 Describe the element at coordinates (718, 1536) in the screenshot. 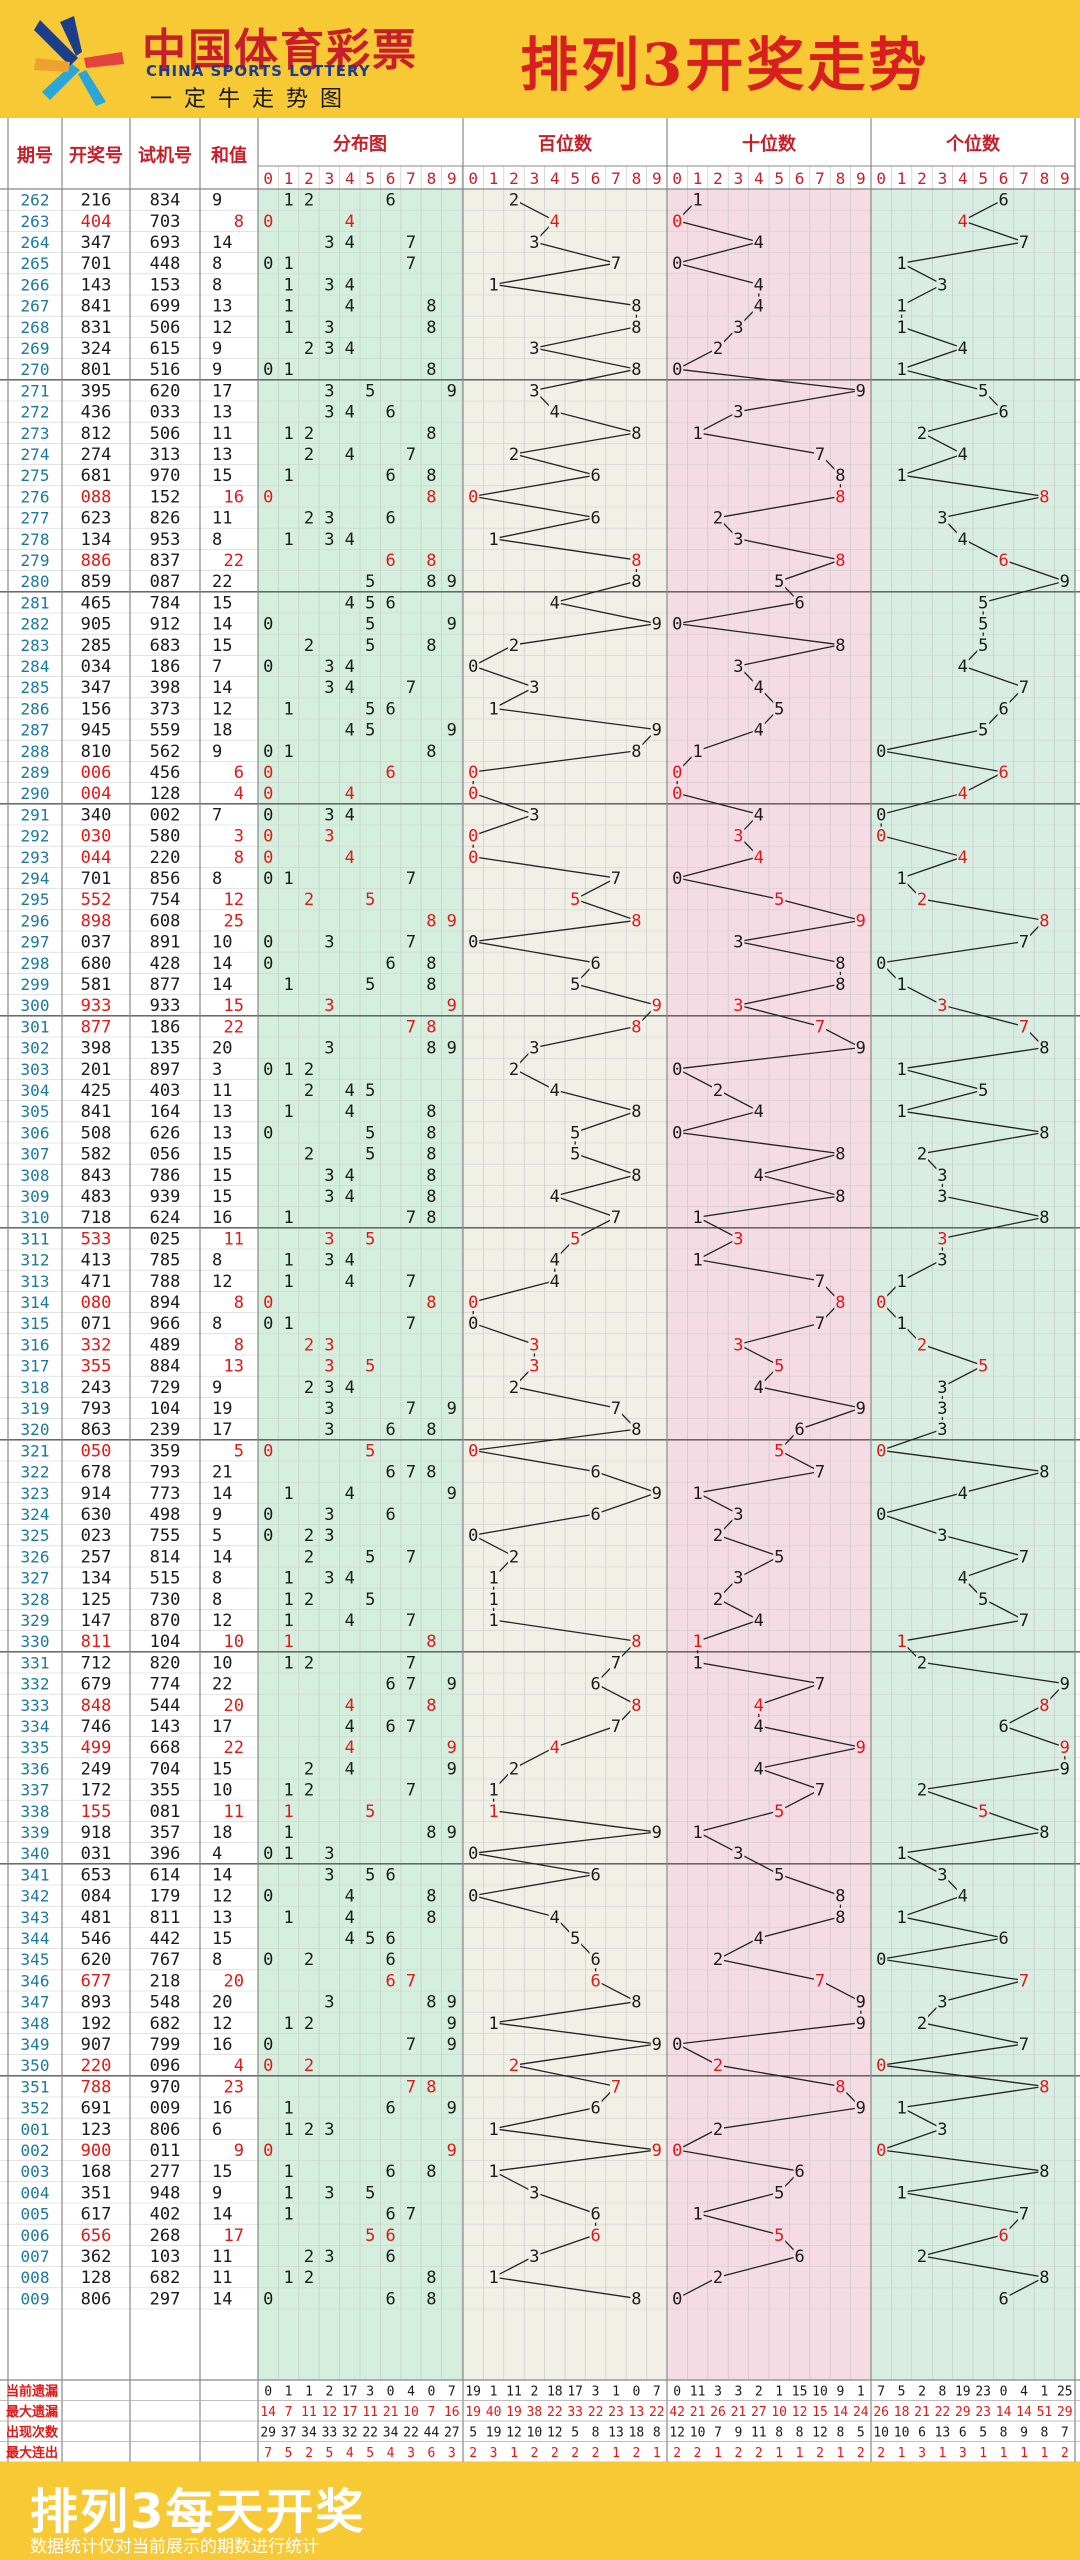

I see `trend-point: 2` at that location.